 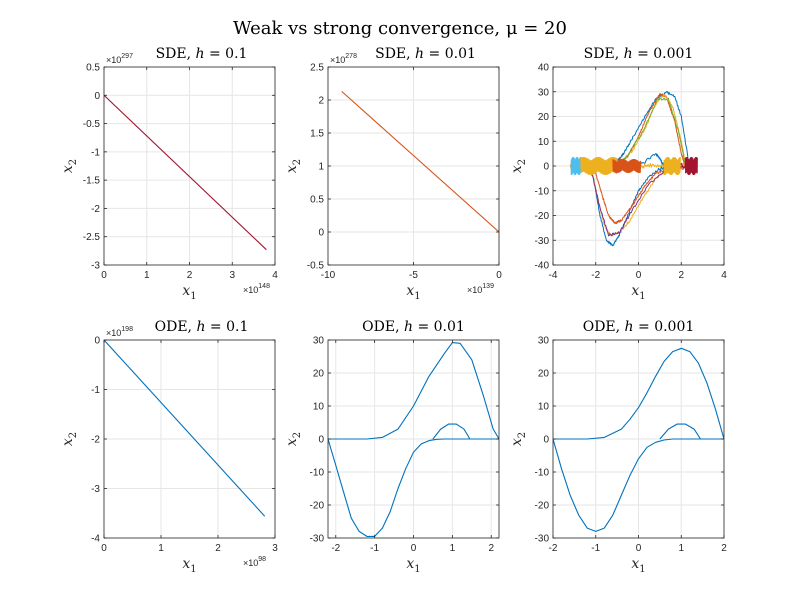 What do you see at coordinates (95, 489) in the screenshot?
I see `y-tick-label: -3` at bounding box center [95, 489].